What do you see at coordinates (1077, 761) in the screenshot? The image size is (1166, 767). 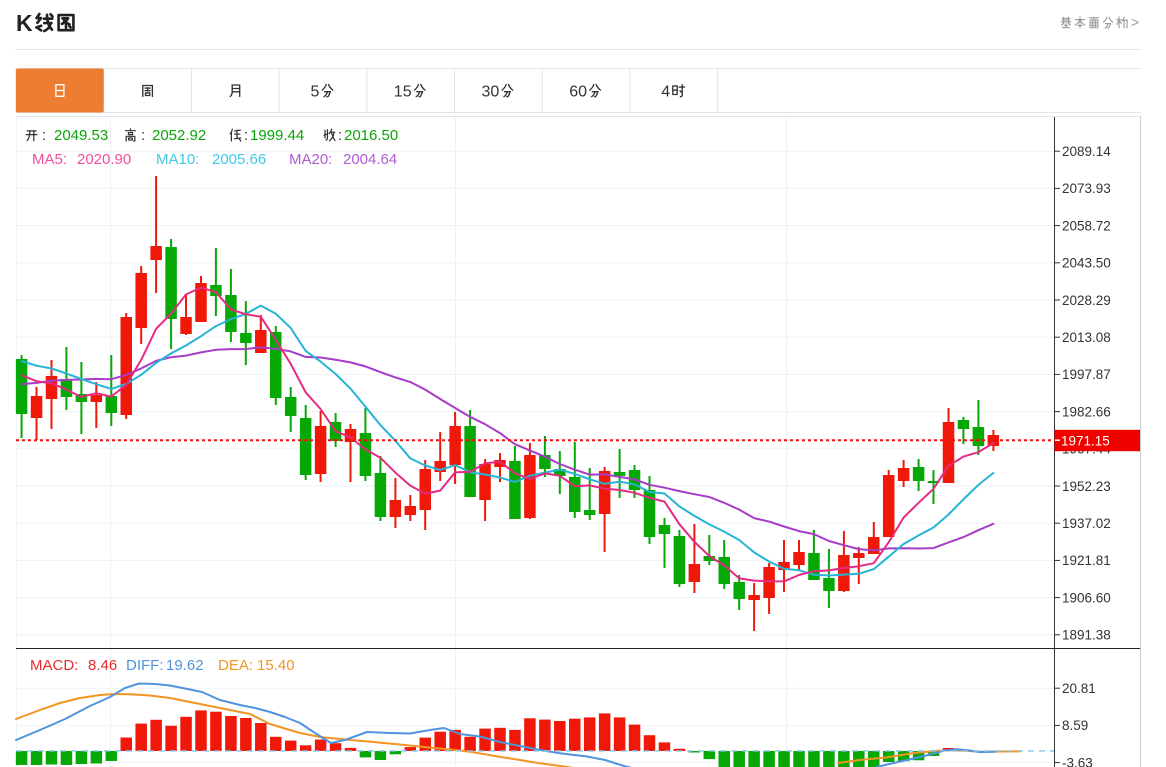 I see `svg-text: -3.63` at bounding box center [1077, 761].